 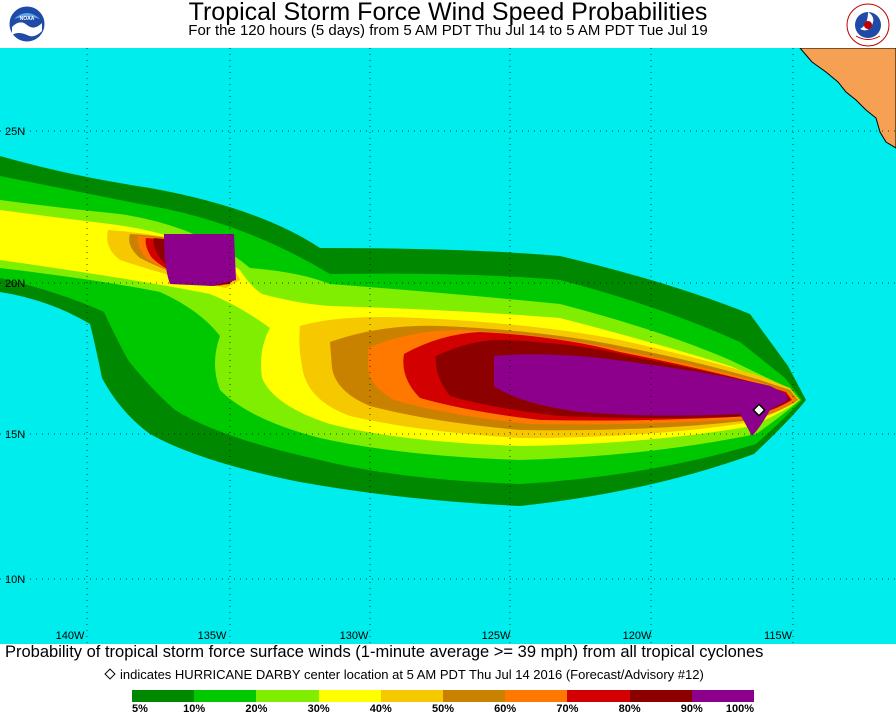 I want to click on lon-label-120w: 120W, so click(x=637, y=636).